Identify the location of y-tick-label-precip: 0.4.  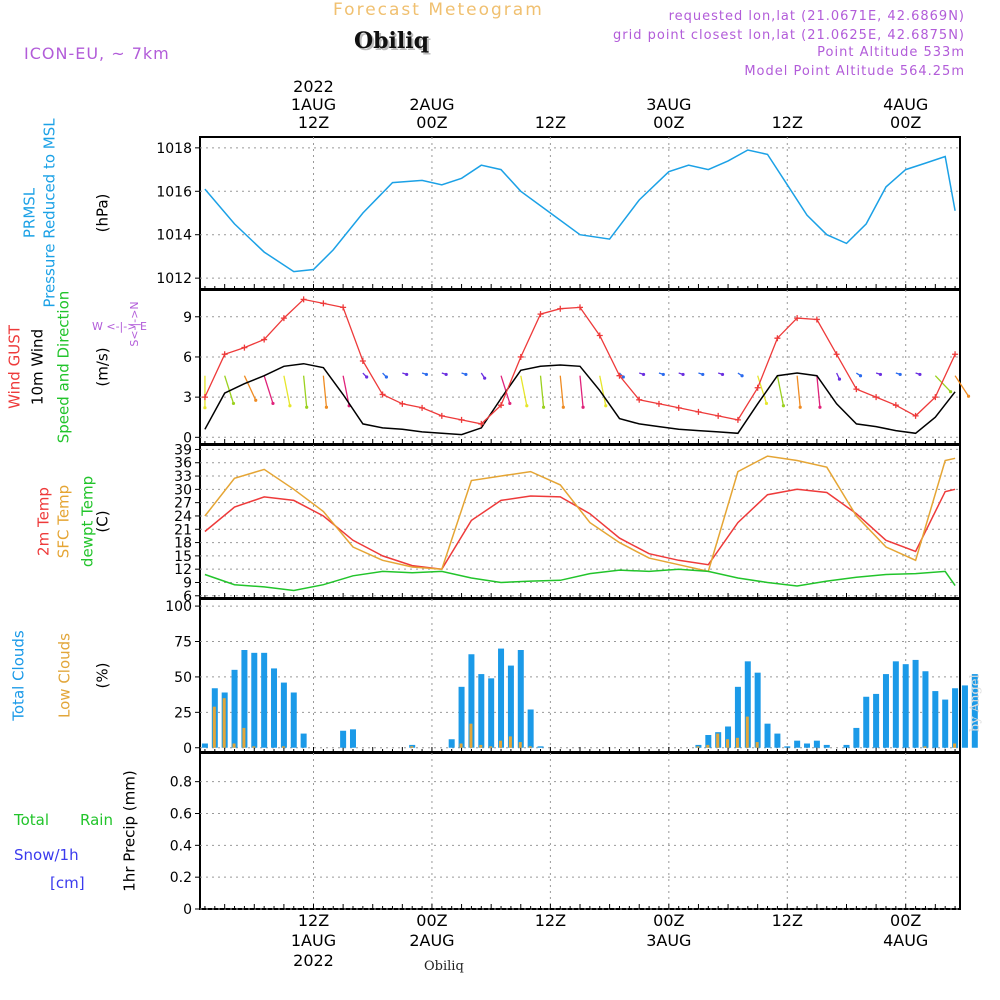
(181, 846).